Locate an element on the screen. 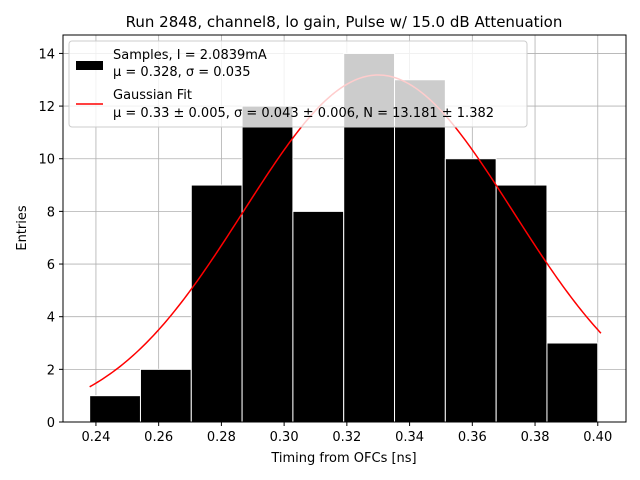  x-tick-label: 0.34 is located at coordinates (409, 437).